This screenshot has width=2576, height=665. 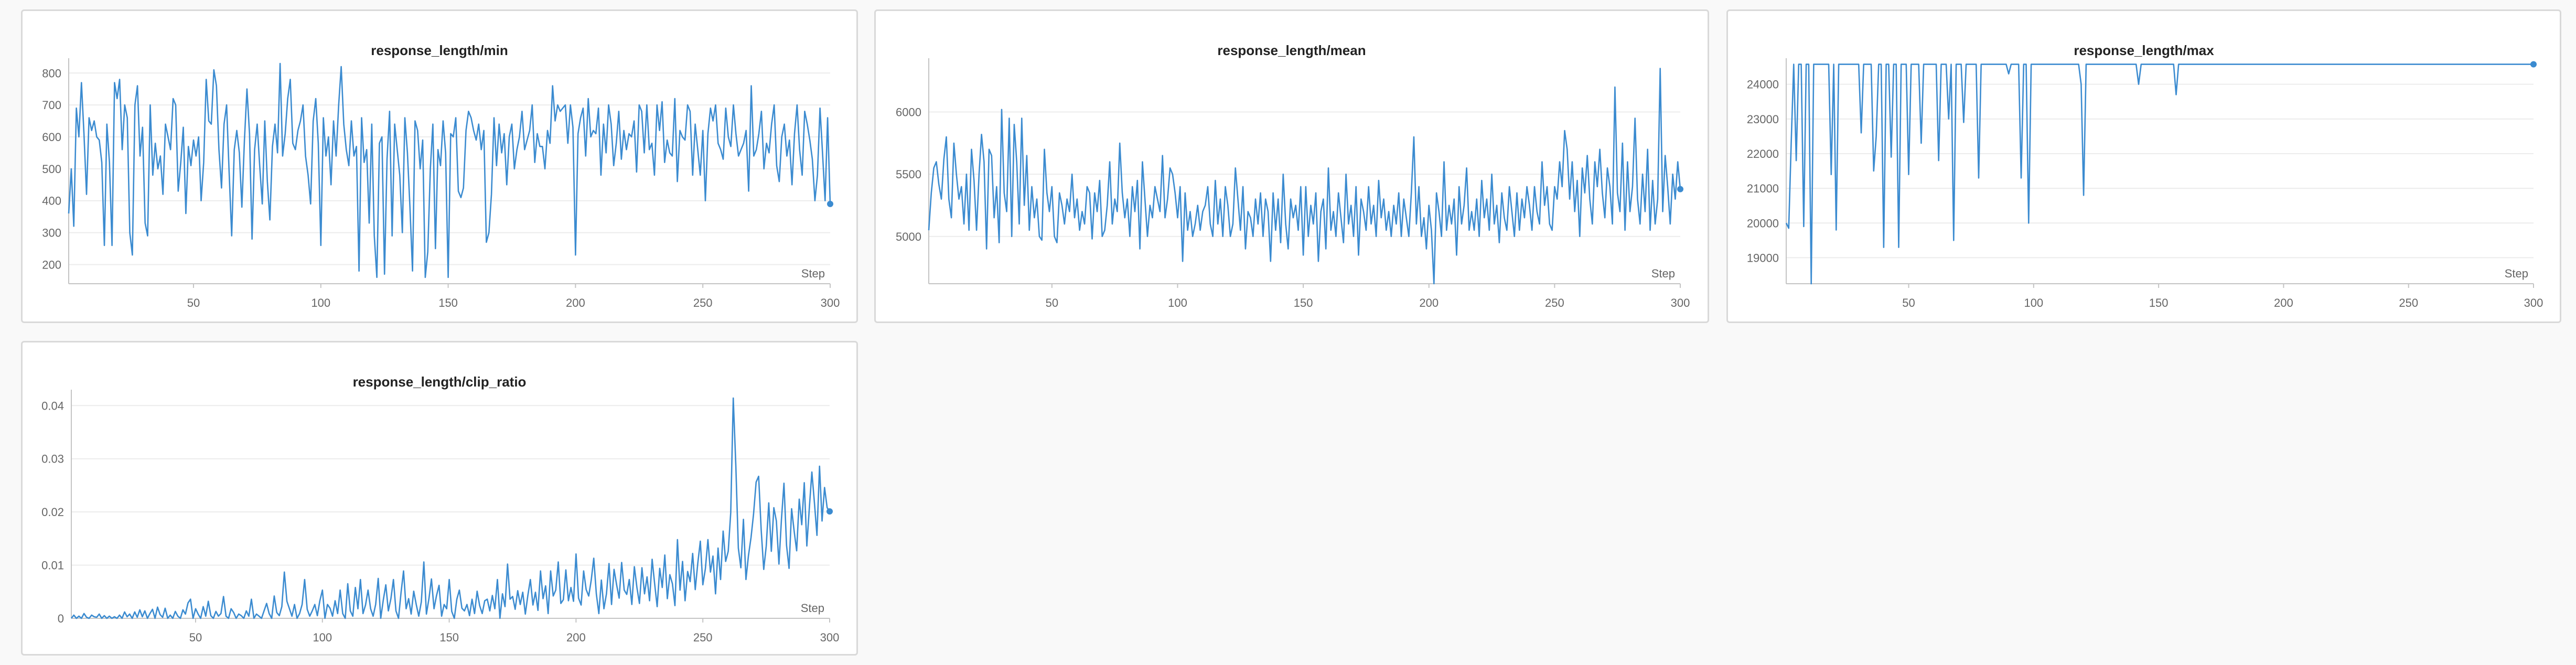 What do you see at coordinates (1763, 188) in the screenshot?
I see `y-tick-label: 21000` at bounding box center [1763, 188].